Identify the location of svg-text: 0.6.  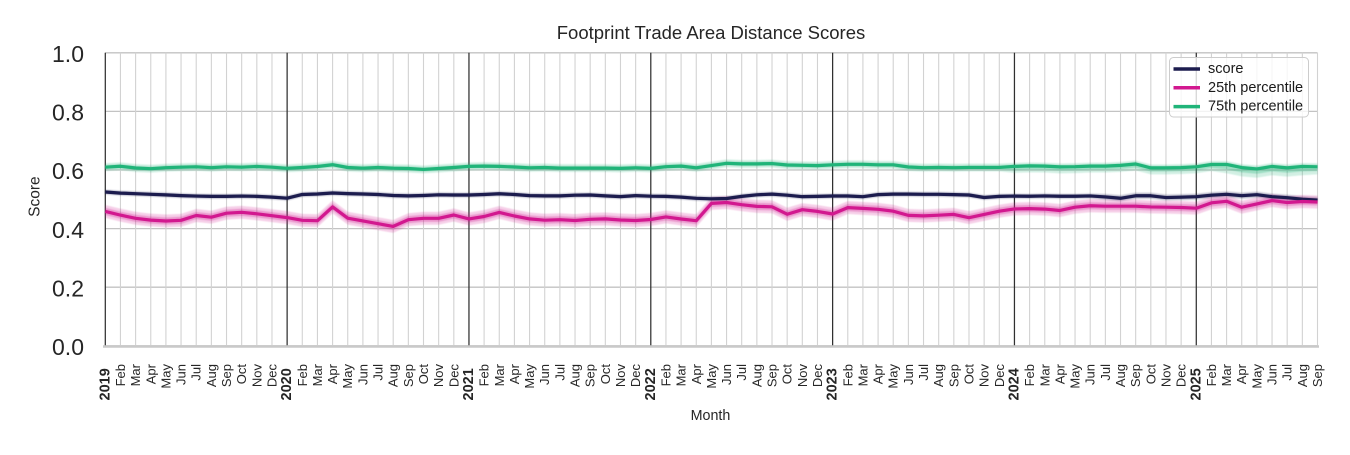
(68, 171).